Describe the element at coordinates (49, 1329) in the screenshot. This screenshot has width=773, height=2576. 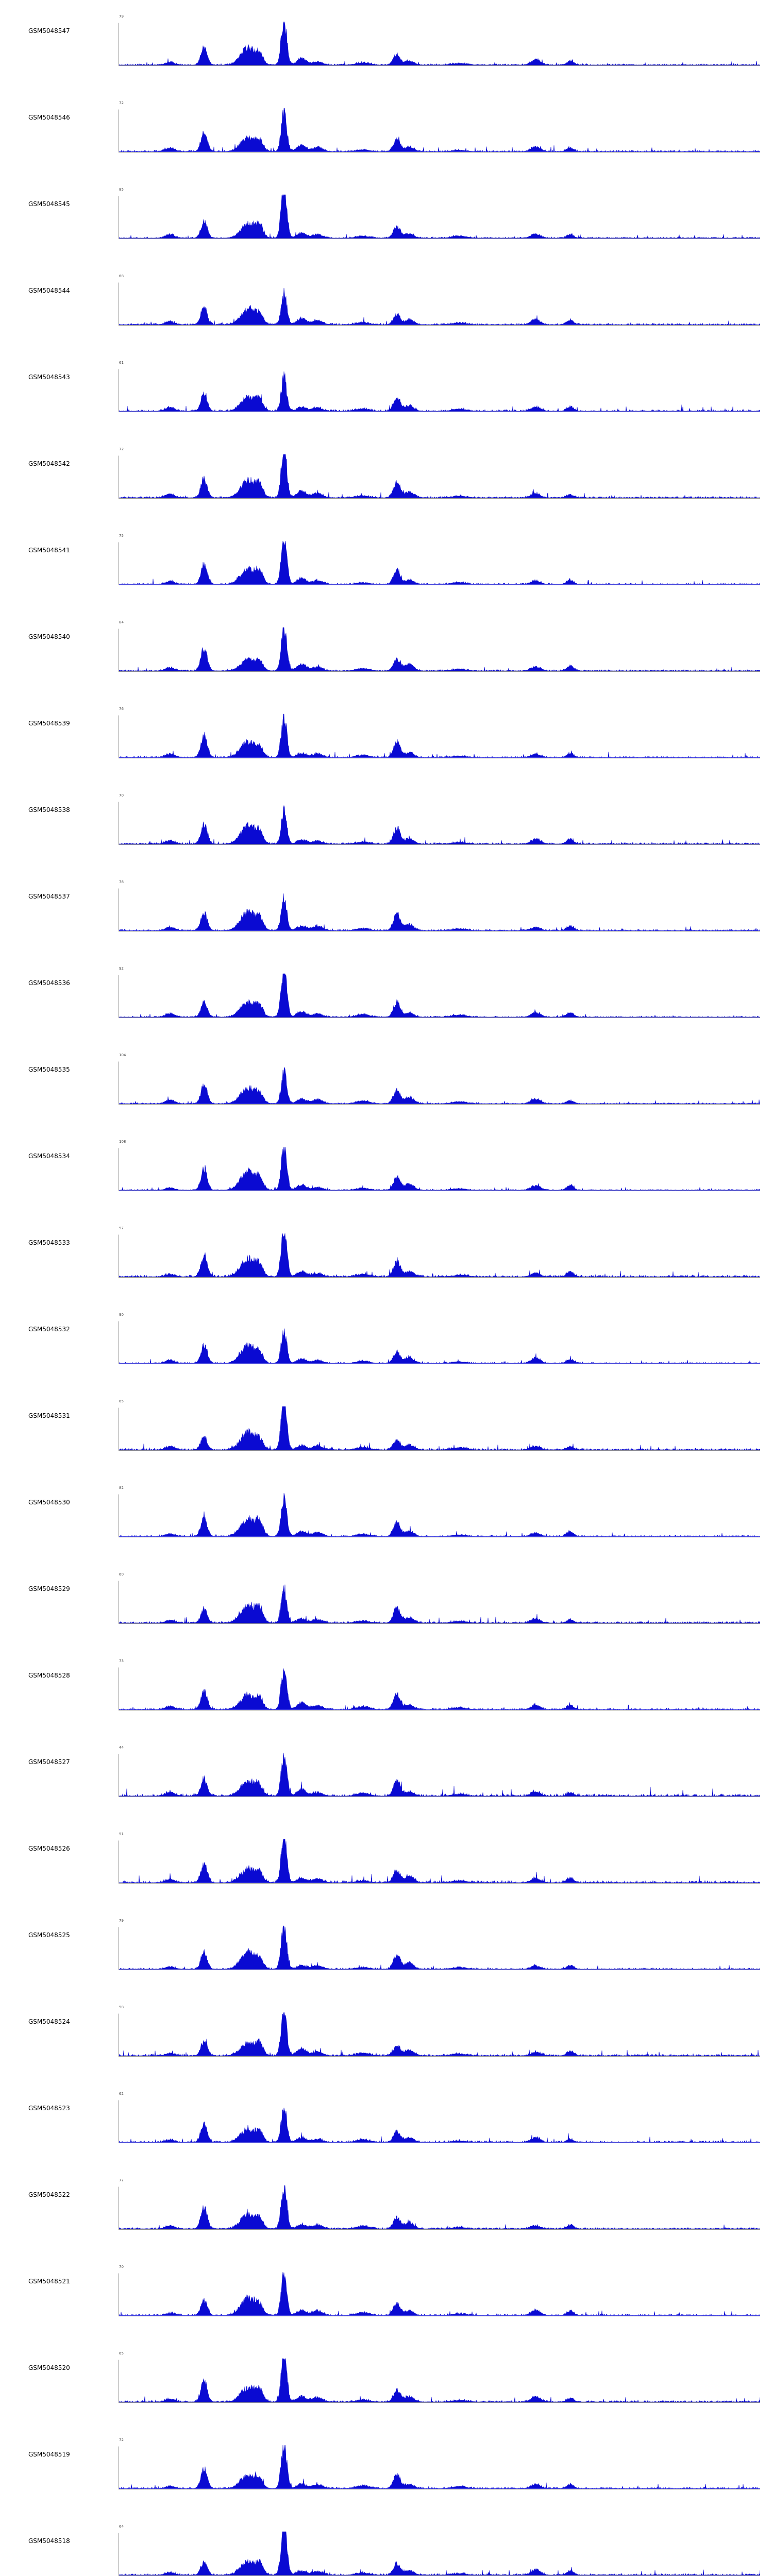
I see `track-label: GSM5048532` at that location.